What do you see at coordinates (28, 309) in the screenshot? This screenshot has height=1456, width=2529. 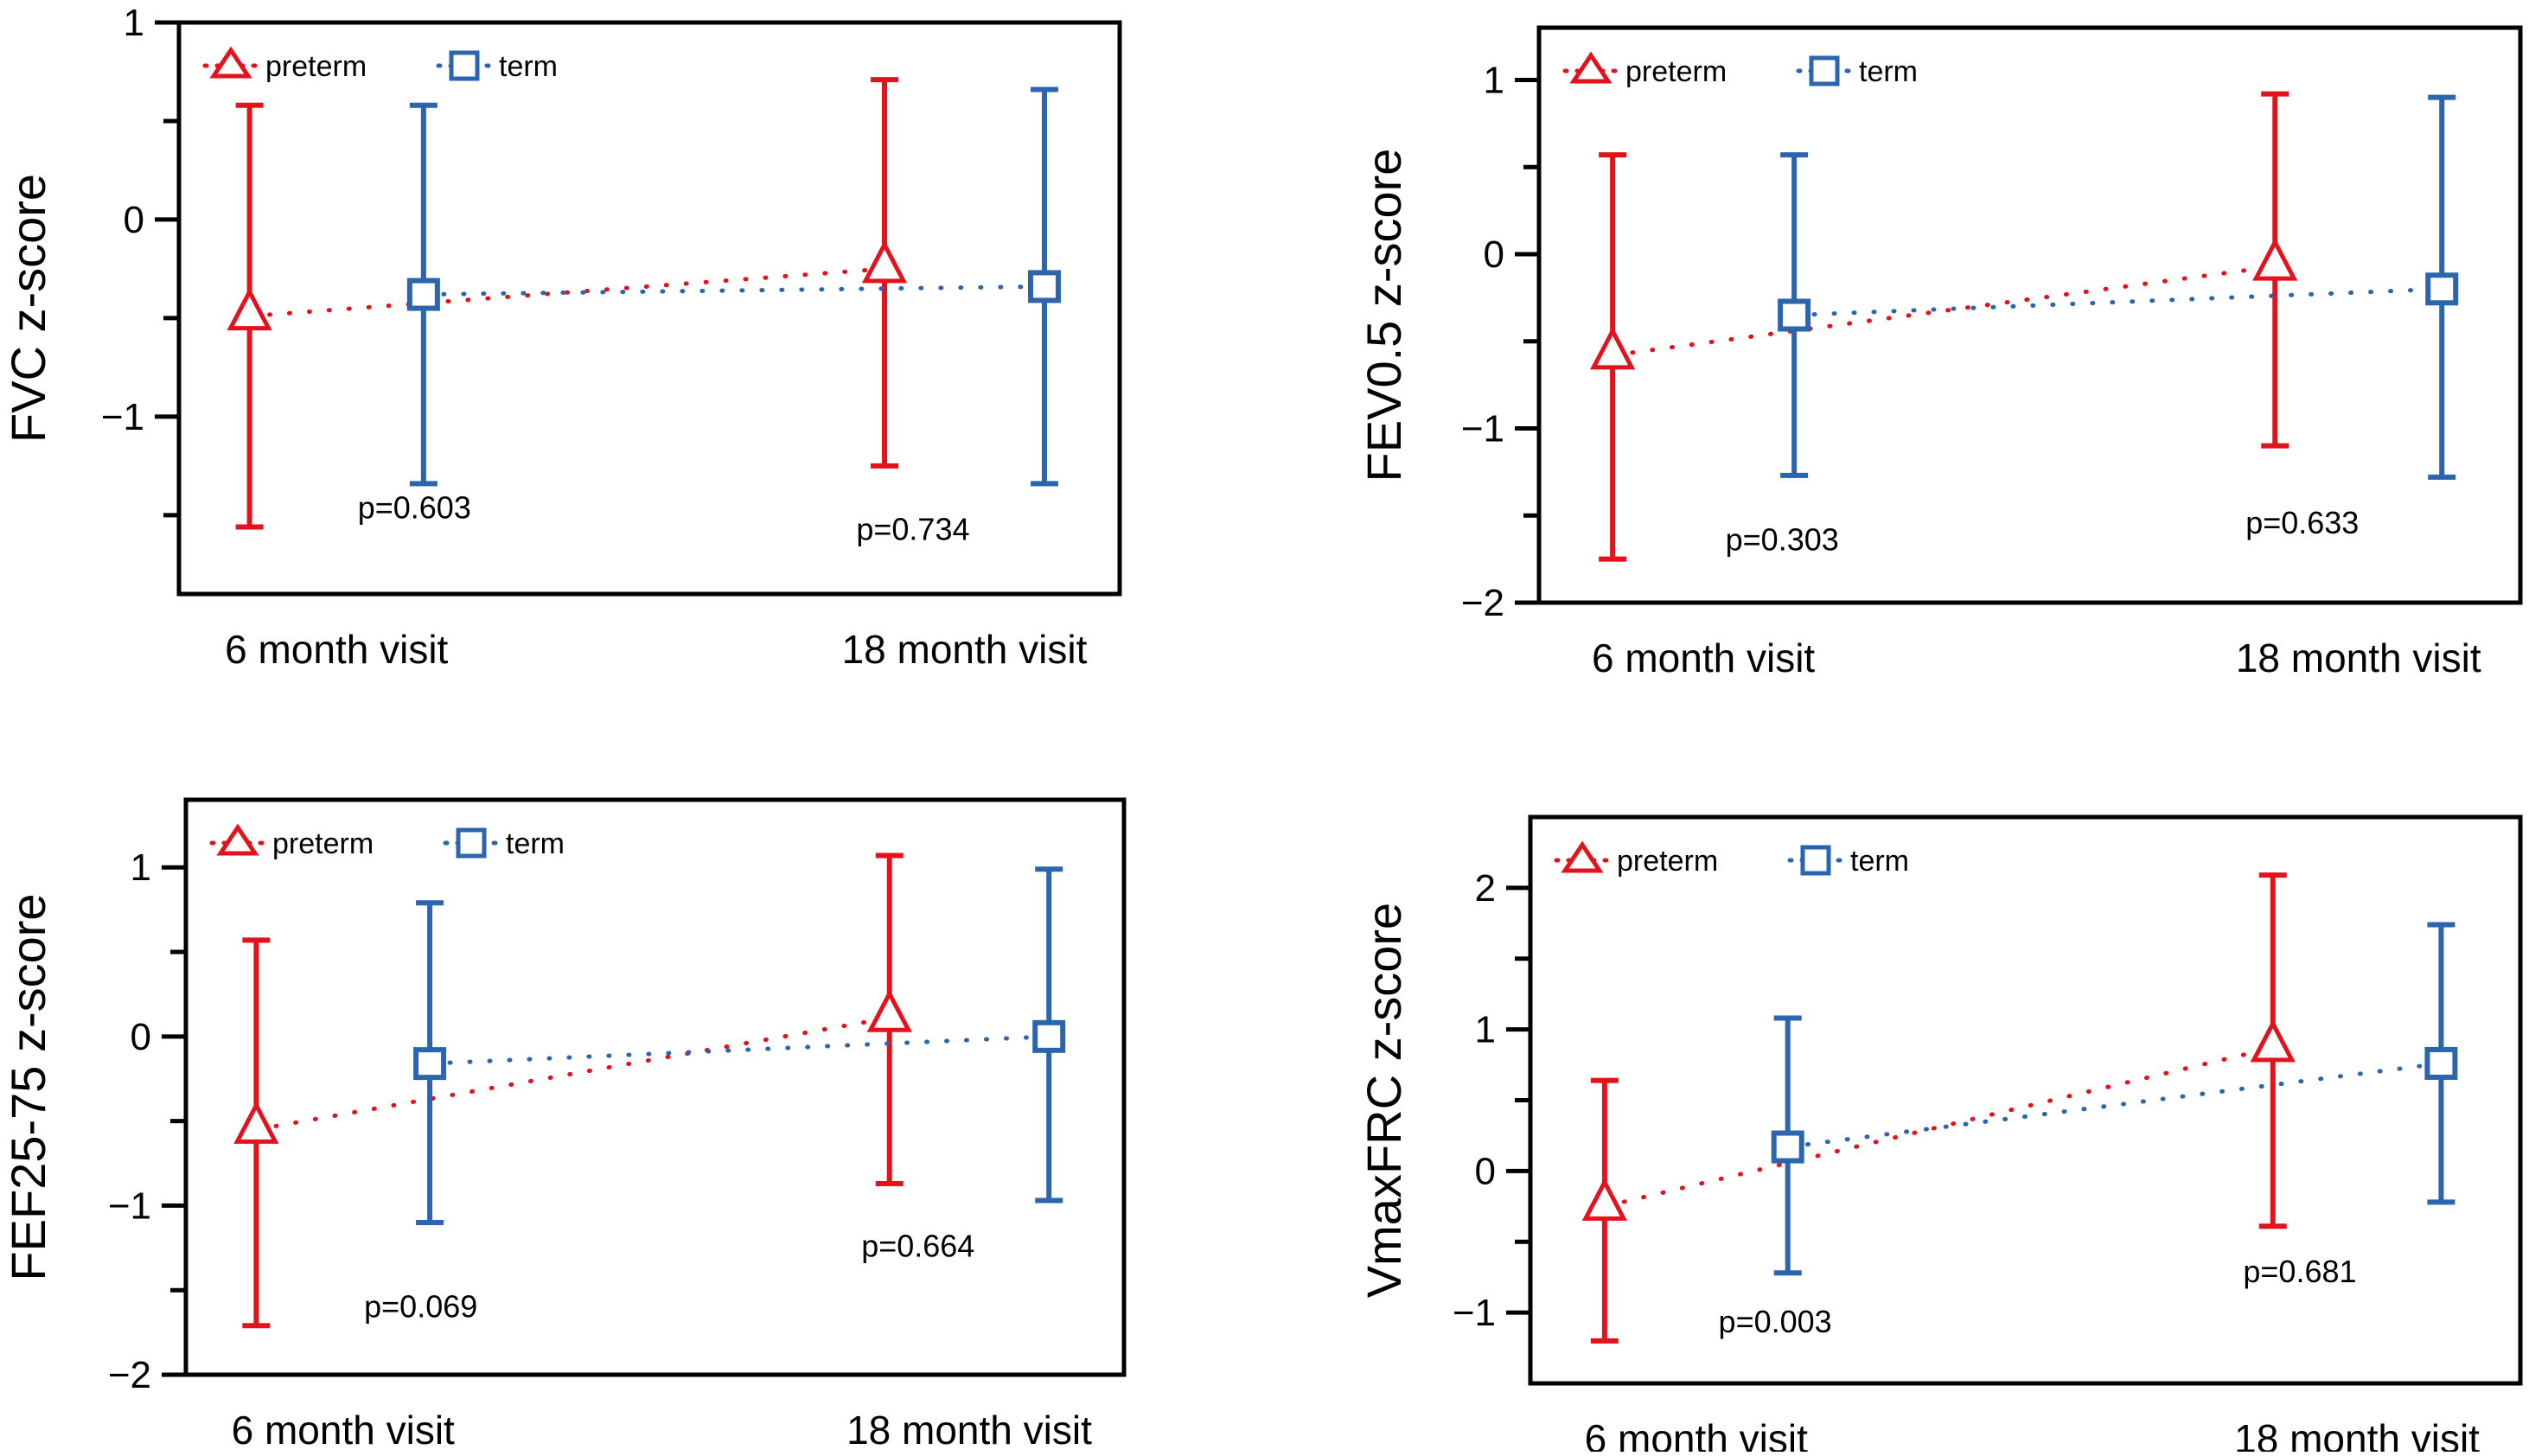 I see `y-axis-label: FVC z-score` at bounding box center [28, 309].